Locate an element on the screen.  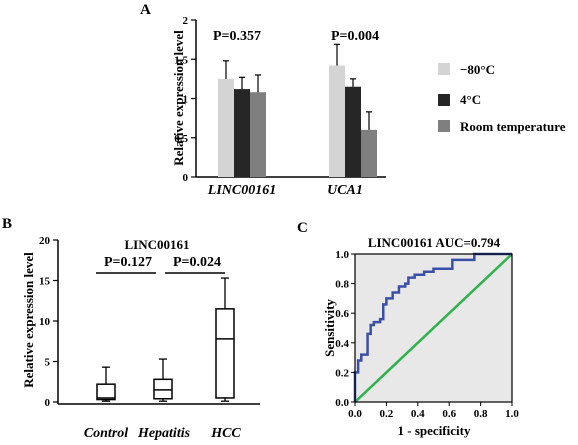
panel-c-y-tick-label: 0.6 is located at coordinates (342, 314).